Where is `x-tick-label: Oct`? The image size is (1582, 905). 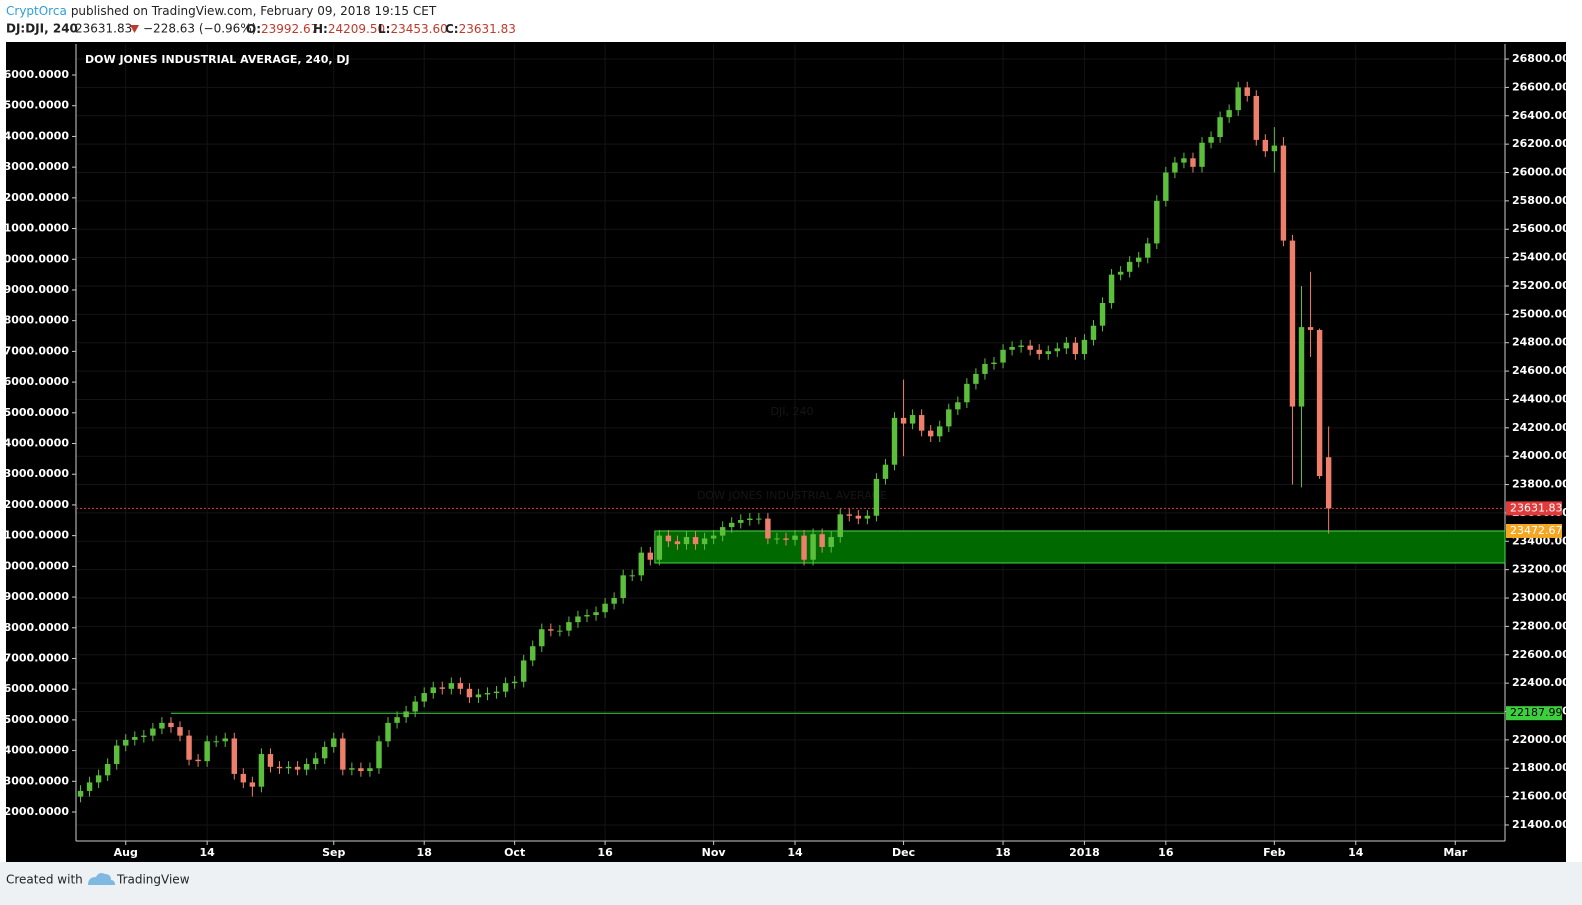 x-tick-label: Oct is located at coordinates (514, 852).